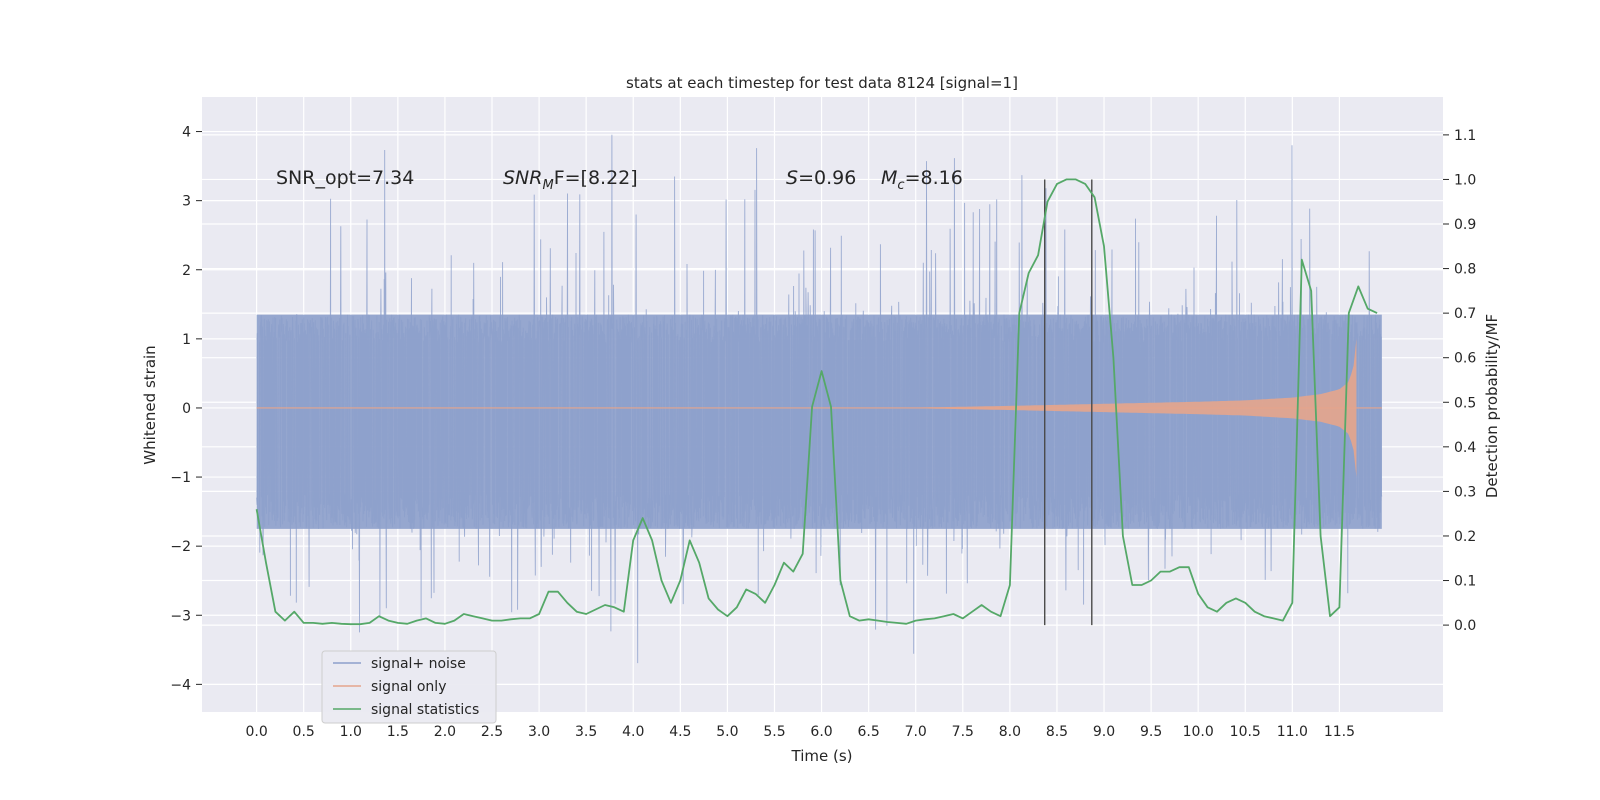 This screenshot has height=800, width=1600. I want to click on x-tick-label: 9.5, so click(1151, 732).